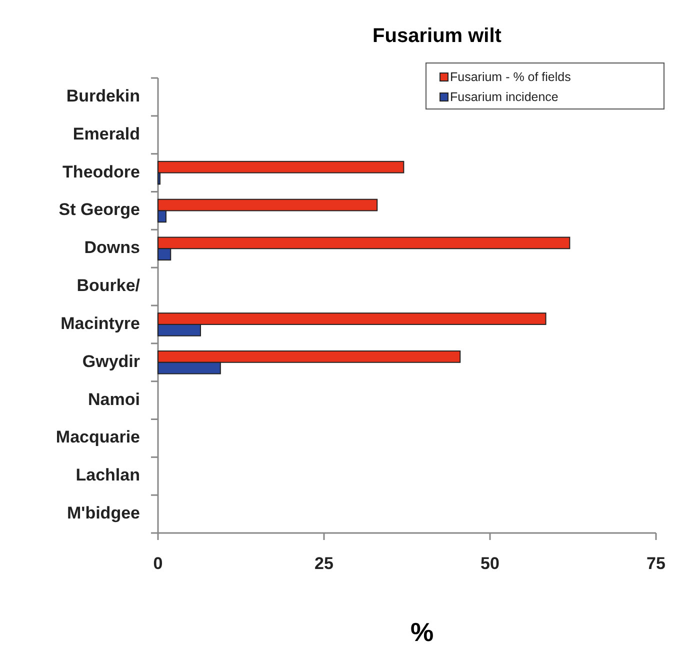  Describe the element at coordinates (106, 134) in the screenshot. I see `y-tick-label: Emerald` at that location.